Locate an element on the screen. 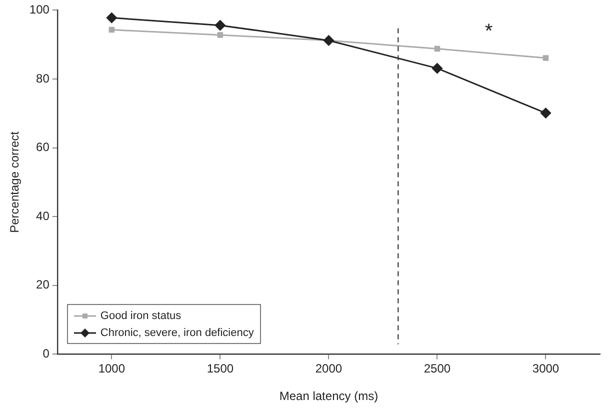  y-tick-label: 20 is located at coordinates (43, 285).